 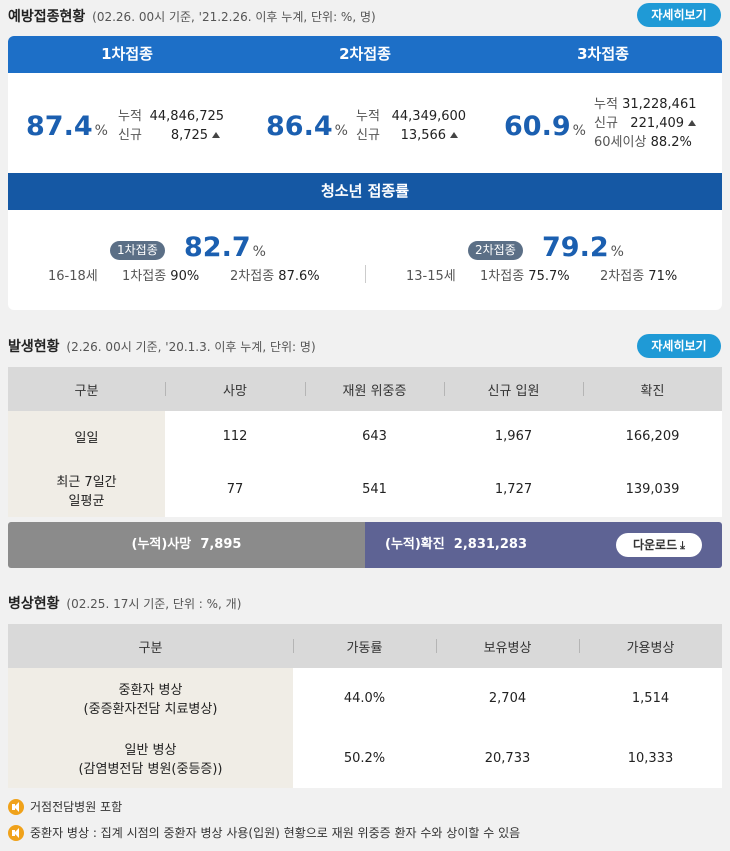 What do you see at coordinates (365, 191) in the screenshot?
I see `youth-header: 청소년 접종률` at bounding box center [365, 191].